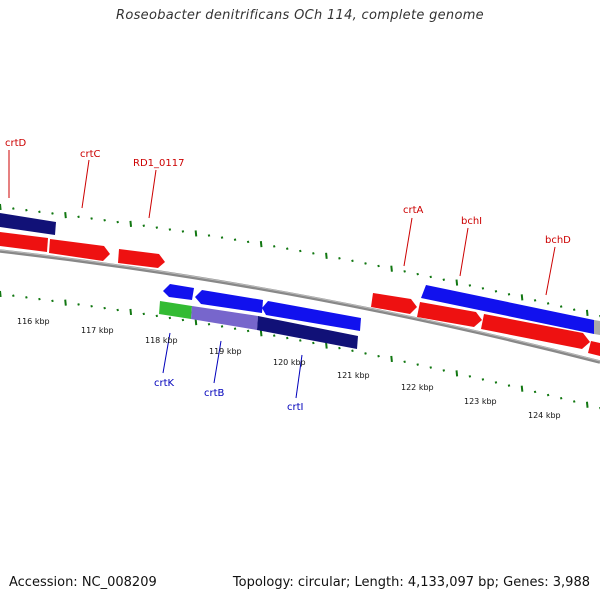  I want to click on scale-122: 122 kbp, so click(417, 387).